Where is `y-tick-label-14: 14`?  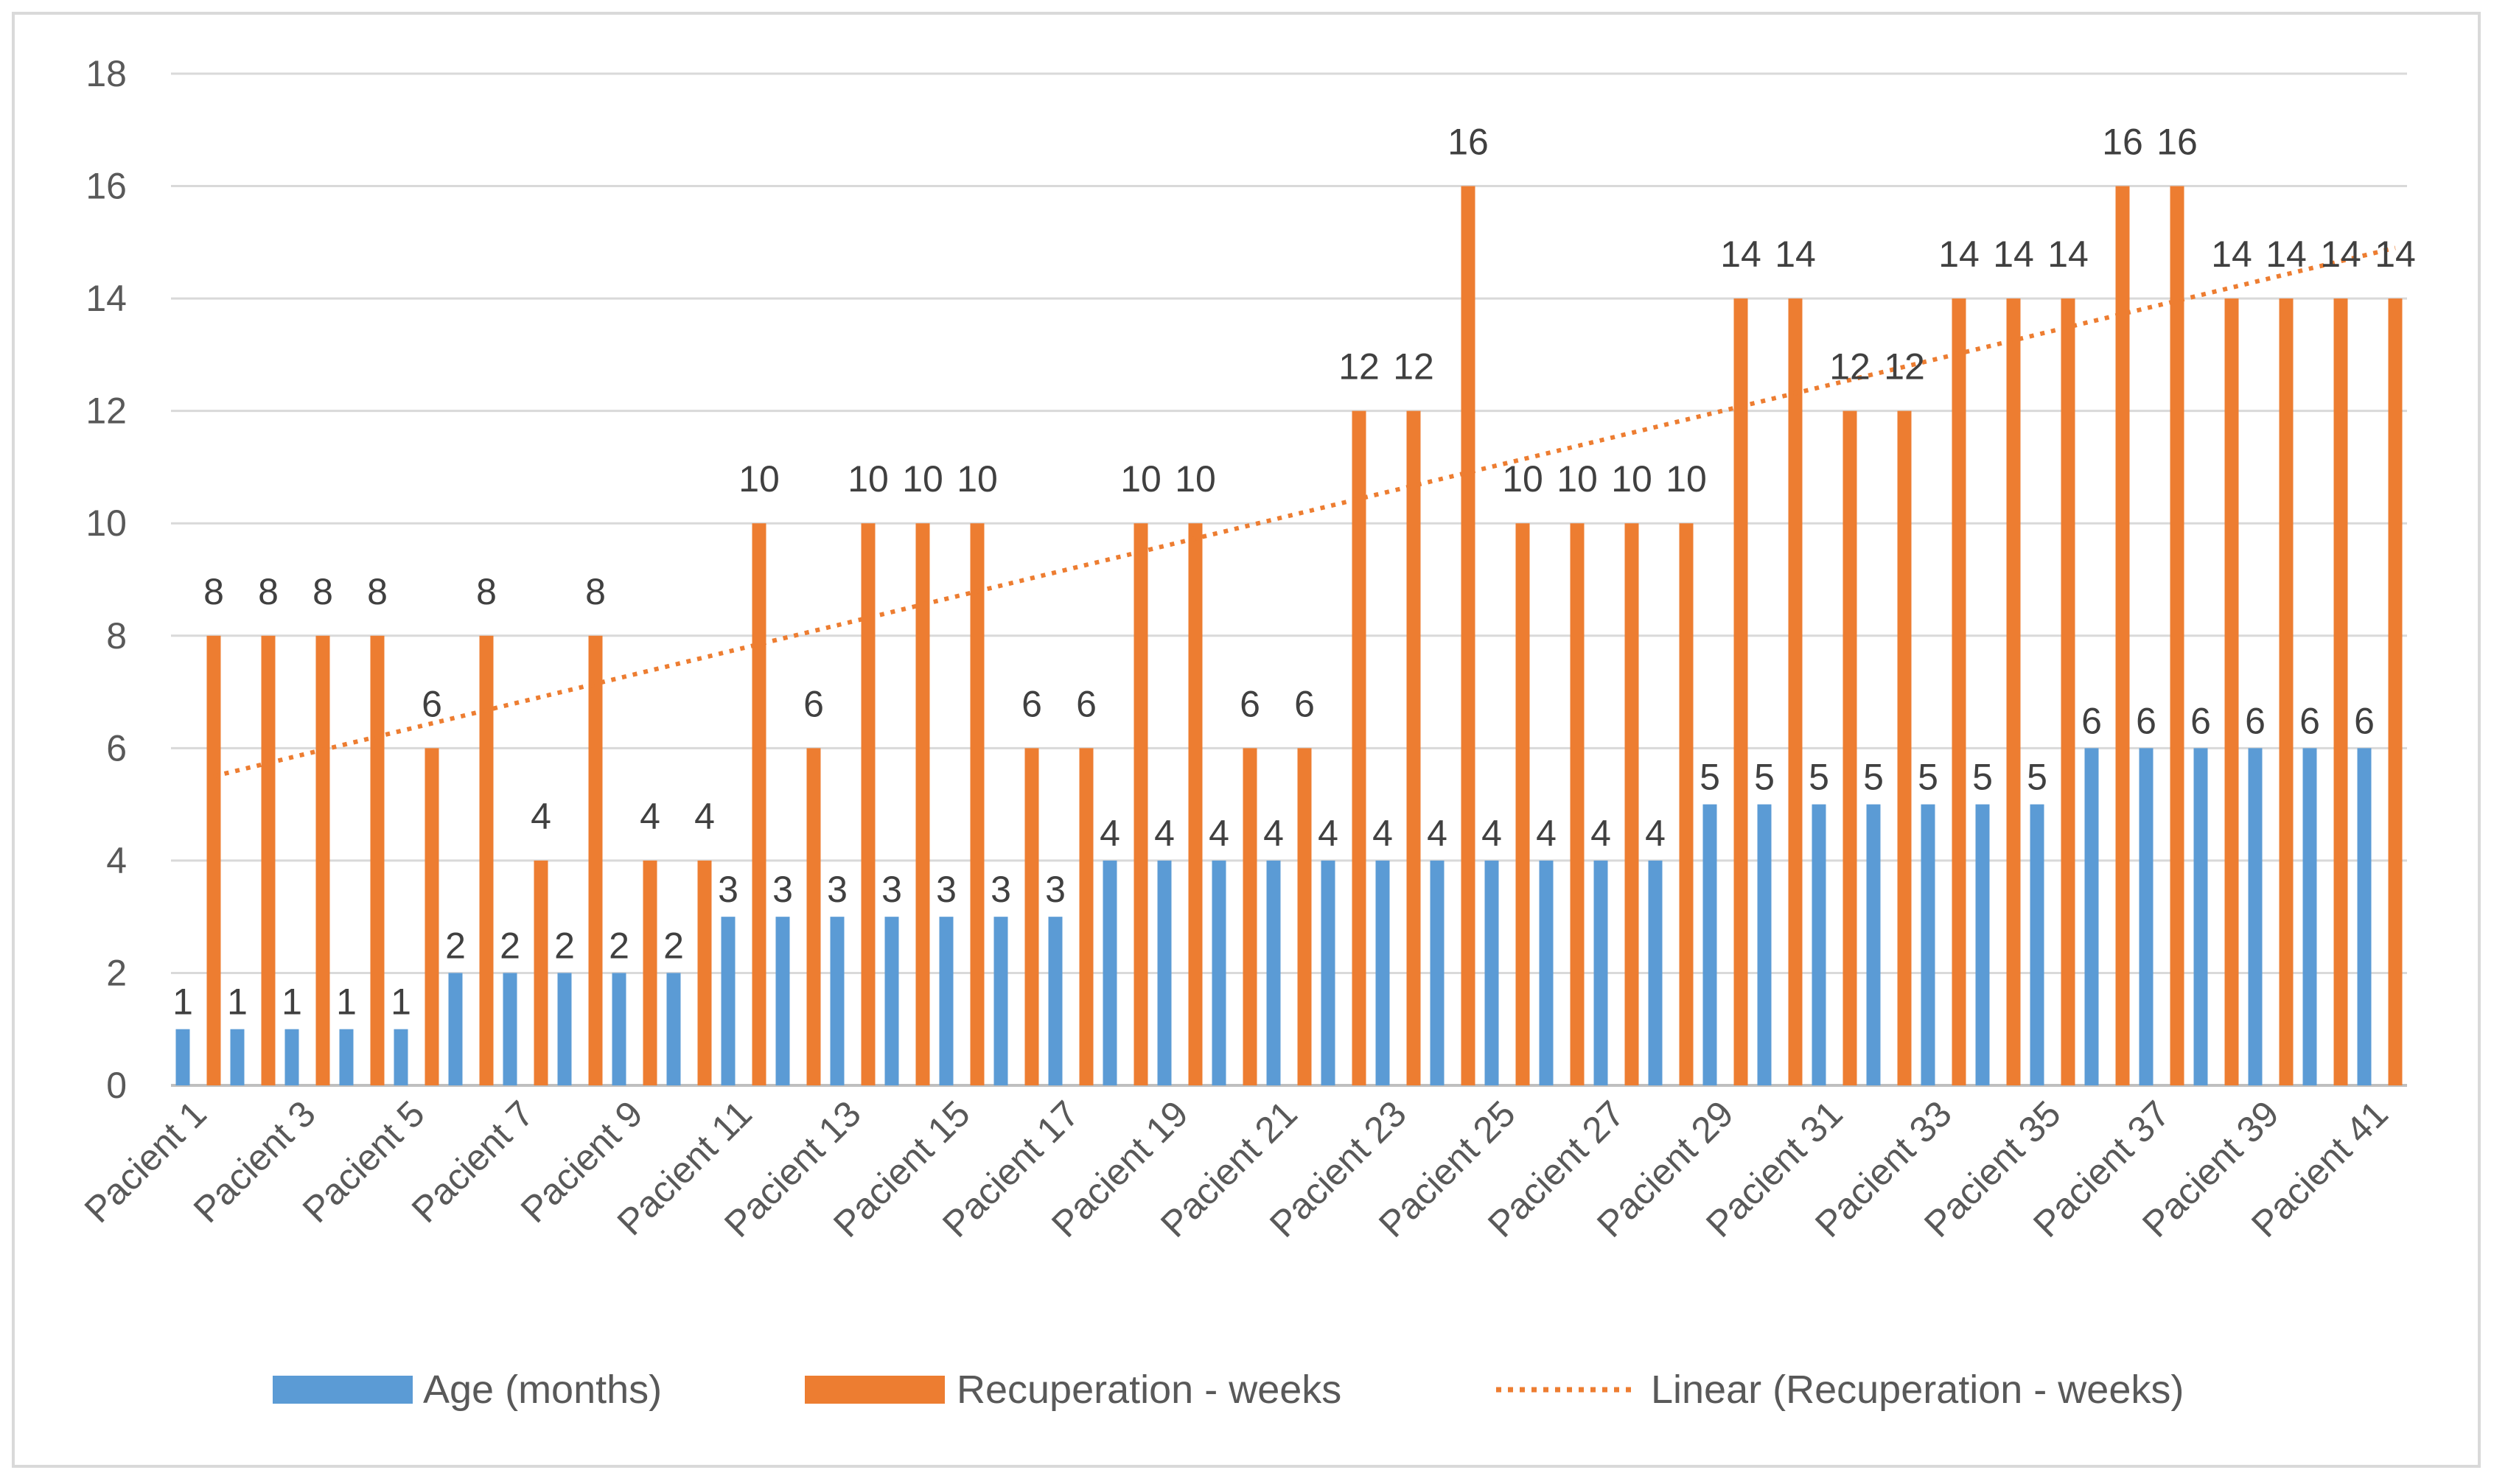 y-tick-label-14: 14 is located at coordinates (106, 298).